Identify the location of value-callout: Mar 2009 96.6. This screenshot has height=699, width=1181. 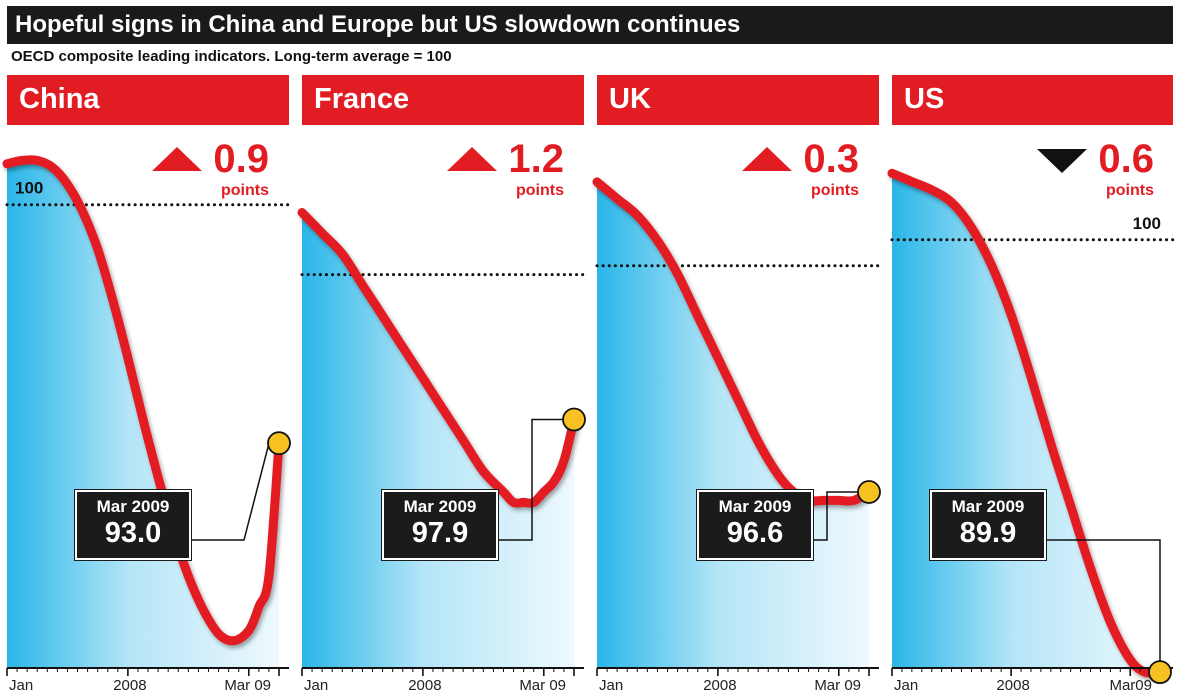
(755, 525).